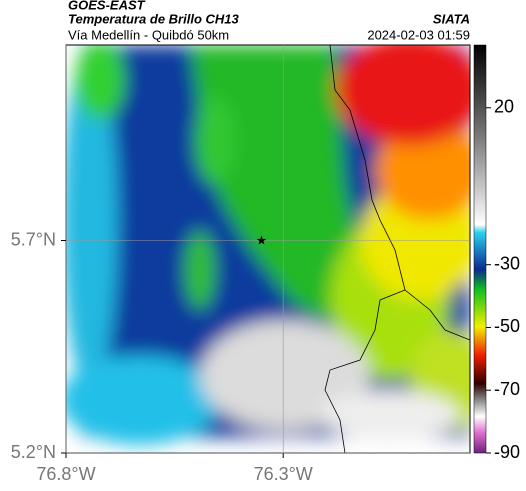 The width and height of the screenshot is (526, 491). I want to click on x-tick-label: 76.8°W, so click(65, 474).